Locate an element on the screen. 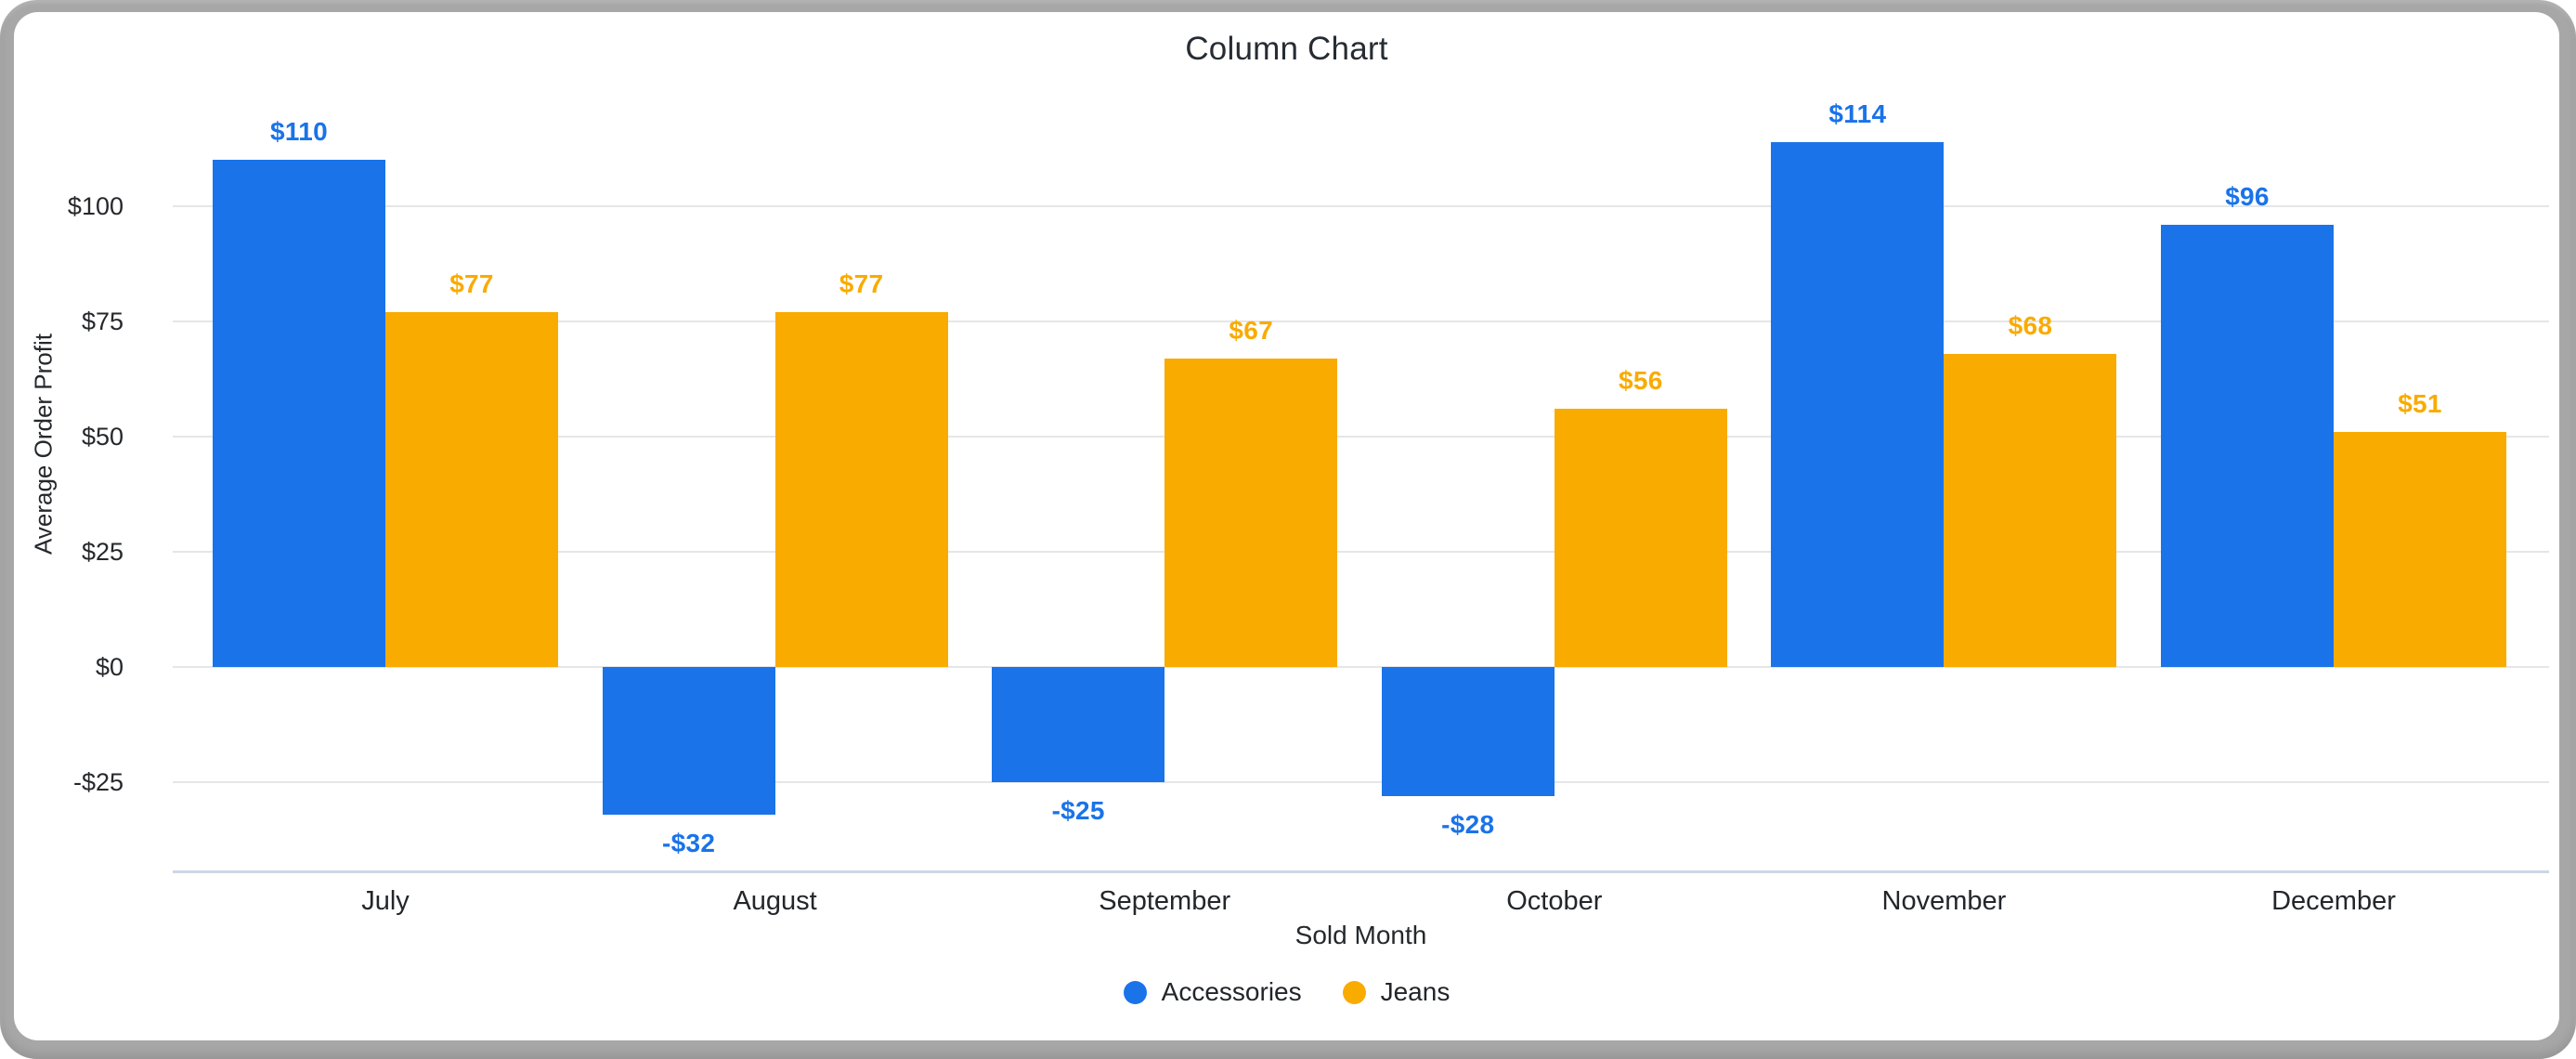  bar-value-label: $56 is located at coordinates (1640, 381).